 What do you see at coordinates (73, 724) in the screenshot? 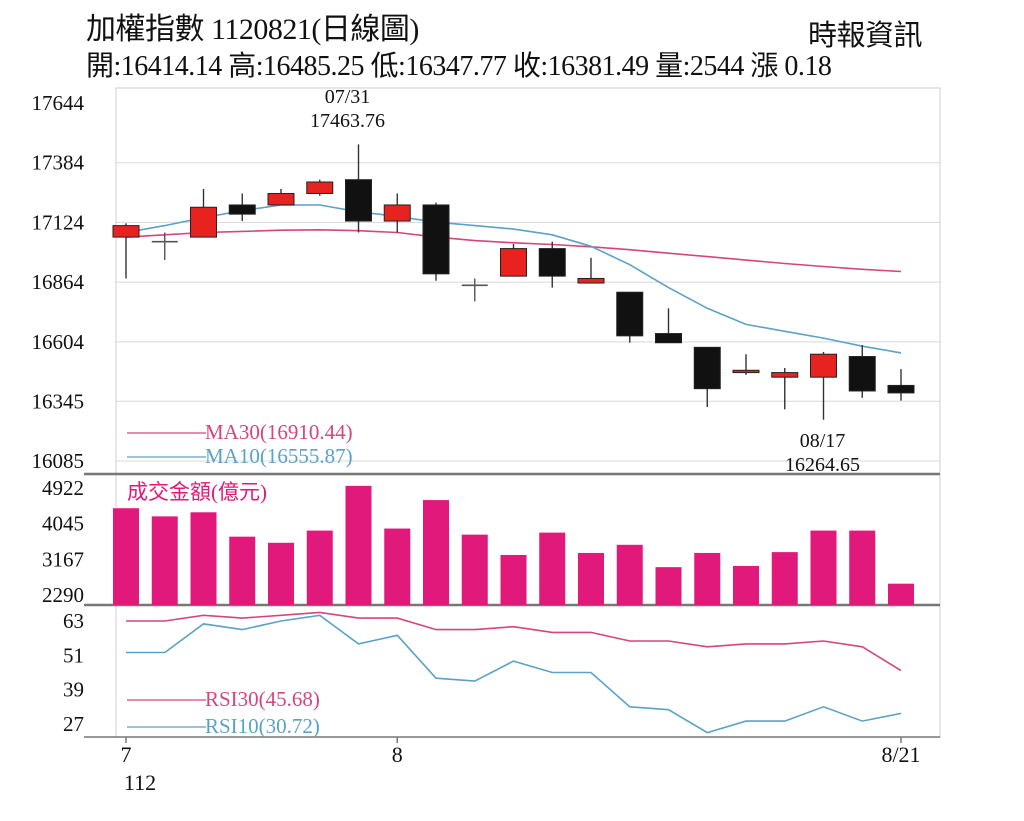
I see `rsi-ytick-label: 27` at bounding box center [73, 724].